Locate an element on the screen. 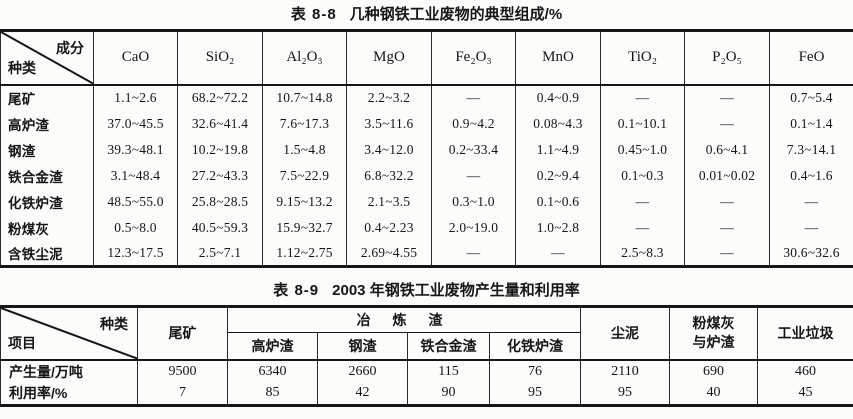 This screenshot has height=419, width=853. row-label: 产生量/万吨 is located at coordinates (69, 371).